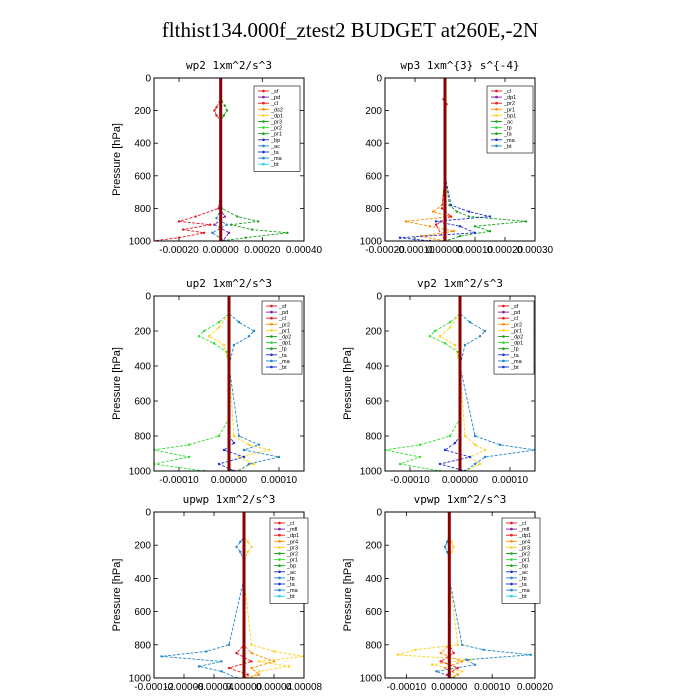 The image size is (700, 700). Describe the element at coordinates (290, 524) in the screenshot. I see `legend-entry: _cl` at that location.